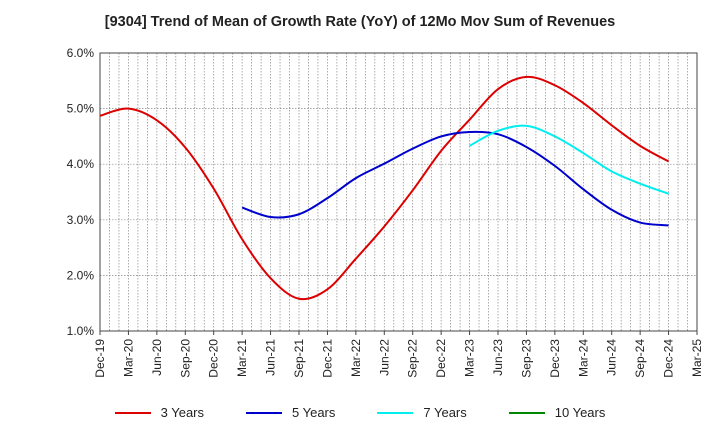 This screenshot has height=440, width=720. I want to click on x-tick-label: Dec-23, so click(555, 358).